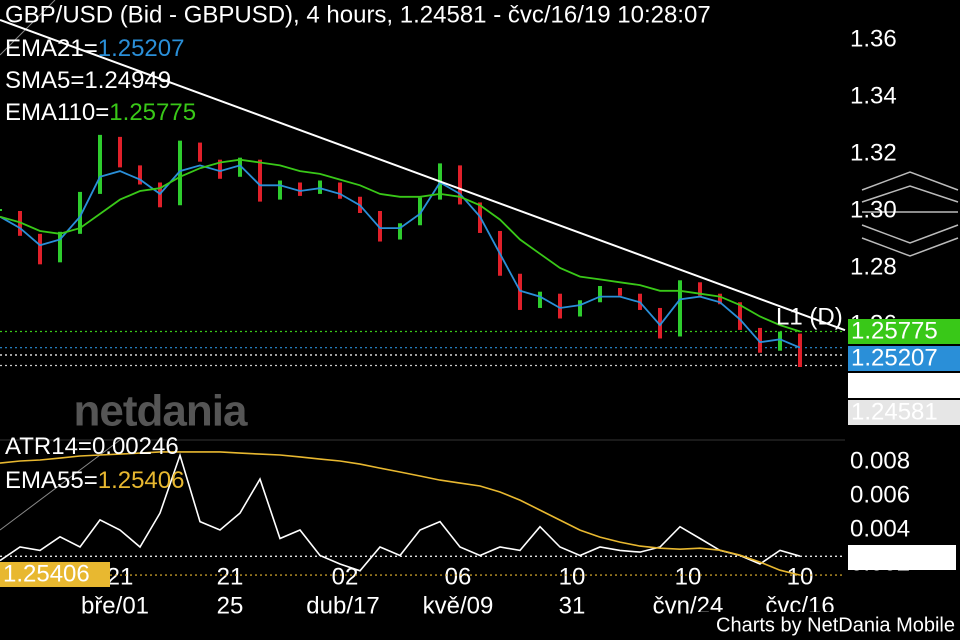  Describe the element at coordinates (458, 576) in the screenshot. I see `x-tick-label: 06` at that location.